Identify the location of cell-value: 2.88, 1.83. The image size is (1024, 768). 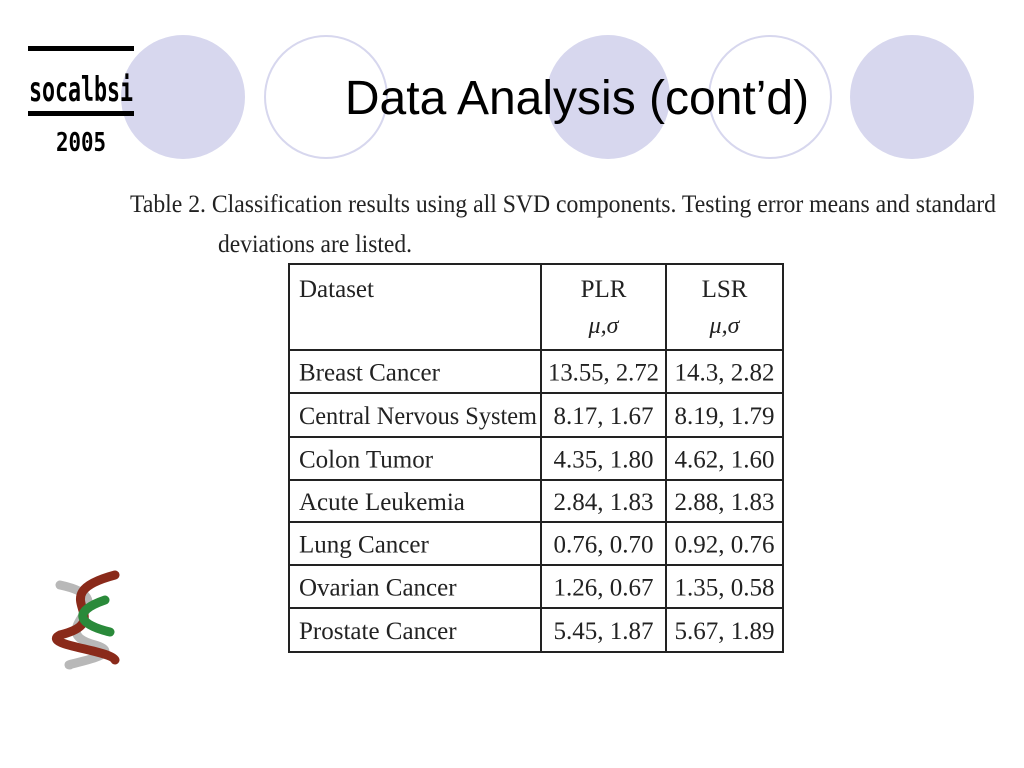
(725, 502).